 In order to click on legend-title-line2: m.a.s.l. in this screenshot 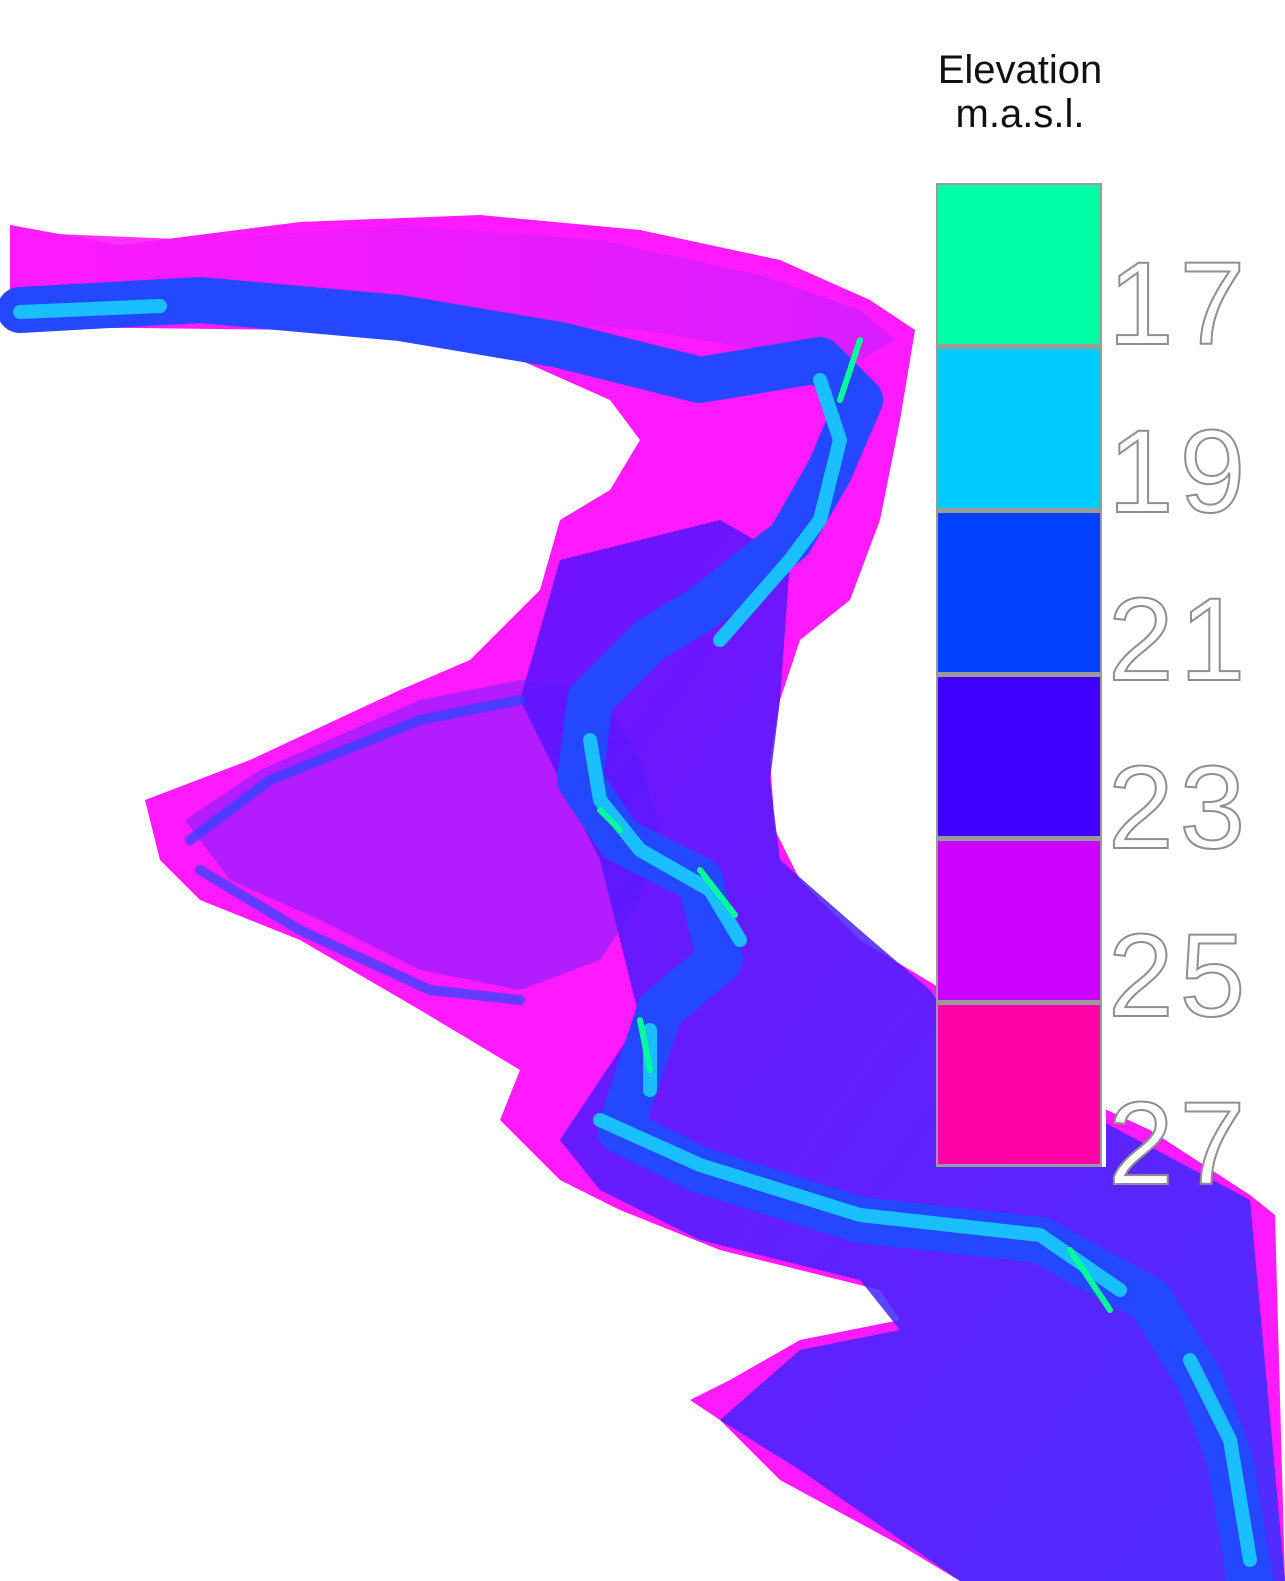, I will do `click(1020, 114)`.